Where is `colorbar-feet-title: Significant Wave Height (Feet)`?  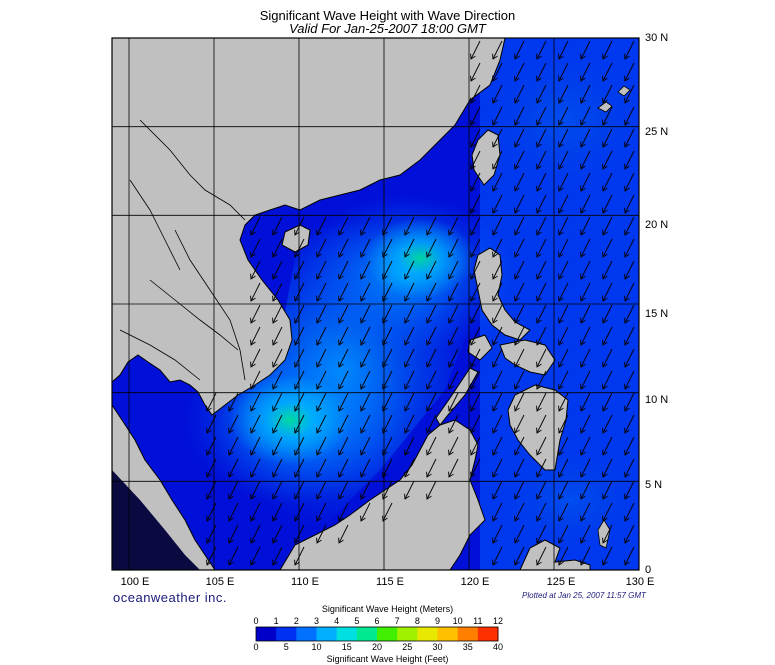
colorbar-feet-title: Significant Wave Height (Feet) is located at coordinates (387, 659).